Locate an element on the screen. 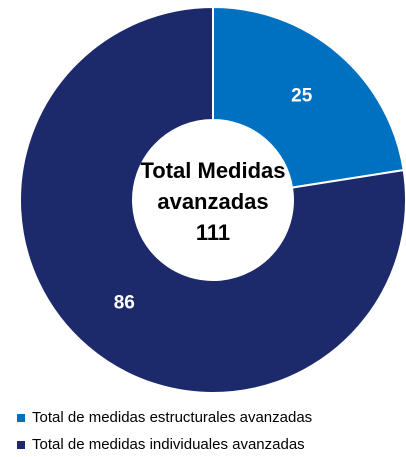 Image resolution: width=406 pixels, height=457 pixels. legend-label: Total de medidas individuales avanzadas is located at coordinates (168, 444).